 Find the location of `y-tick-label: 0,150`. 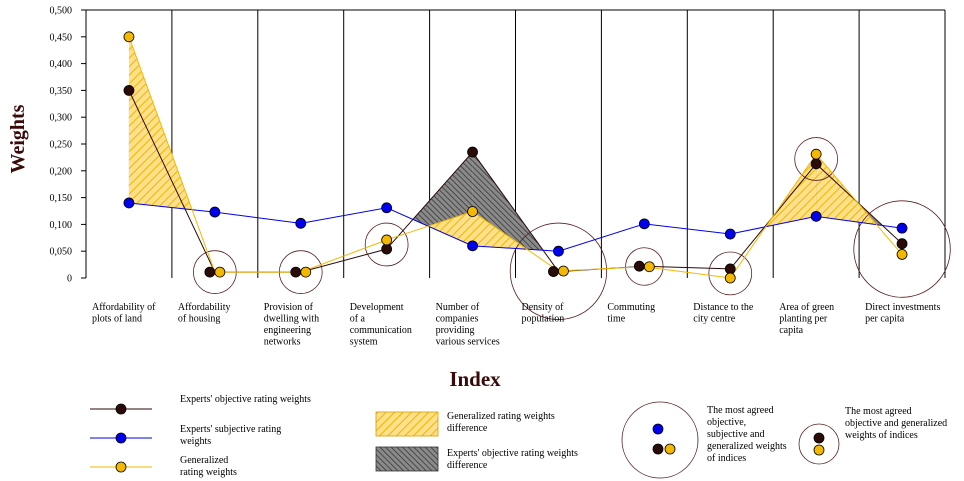

y-tick-label: 0,150 is located at coordinates (61, 198).